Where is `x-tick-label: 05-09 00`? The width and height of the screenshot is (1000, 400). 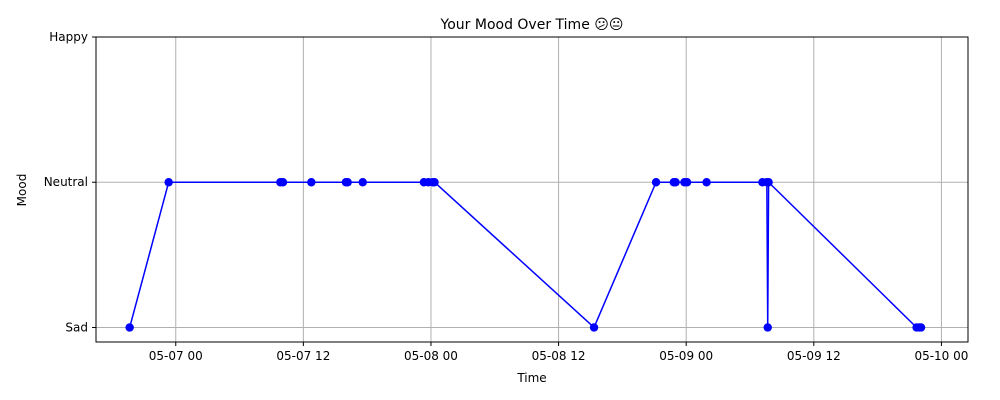
x-tick-label: 05-09 00 is located at coordinates (686, 356).